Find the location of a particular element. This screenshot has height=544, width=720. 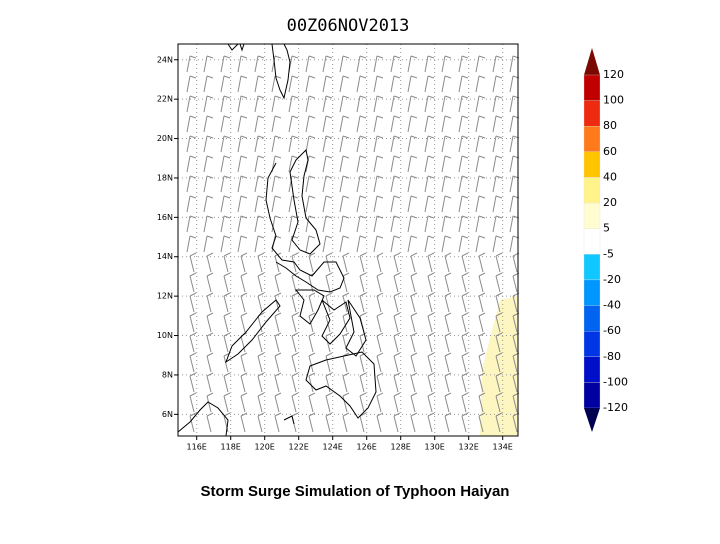

colorbar-label: 20 is located at coordinates (610, 202).